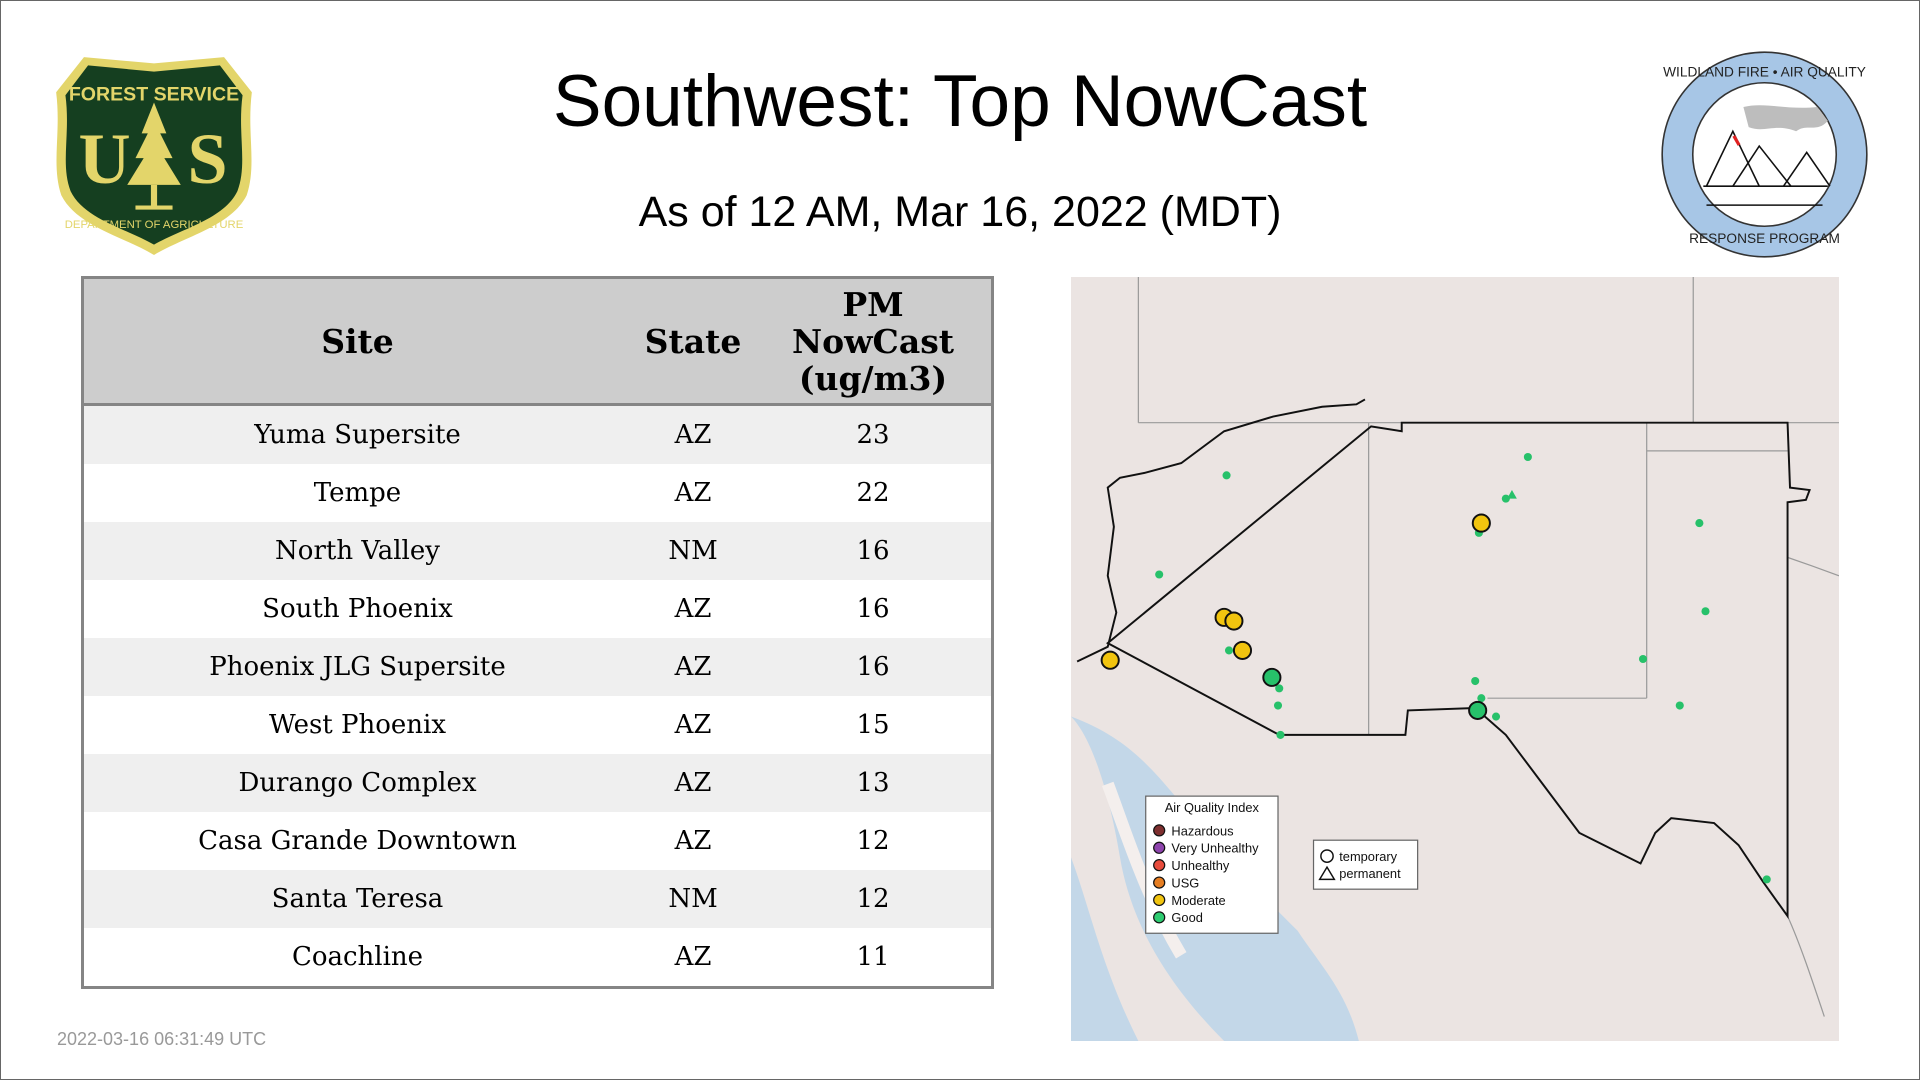 The image size is (1920, 1080). Describe the element at coordinates (873, 783) in the screenshot. I see `pm-value-cell: 13` at that location.